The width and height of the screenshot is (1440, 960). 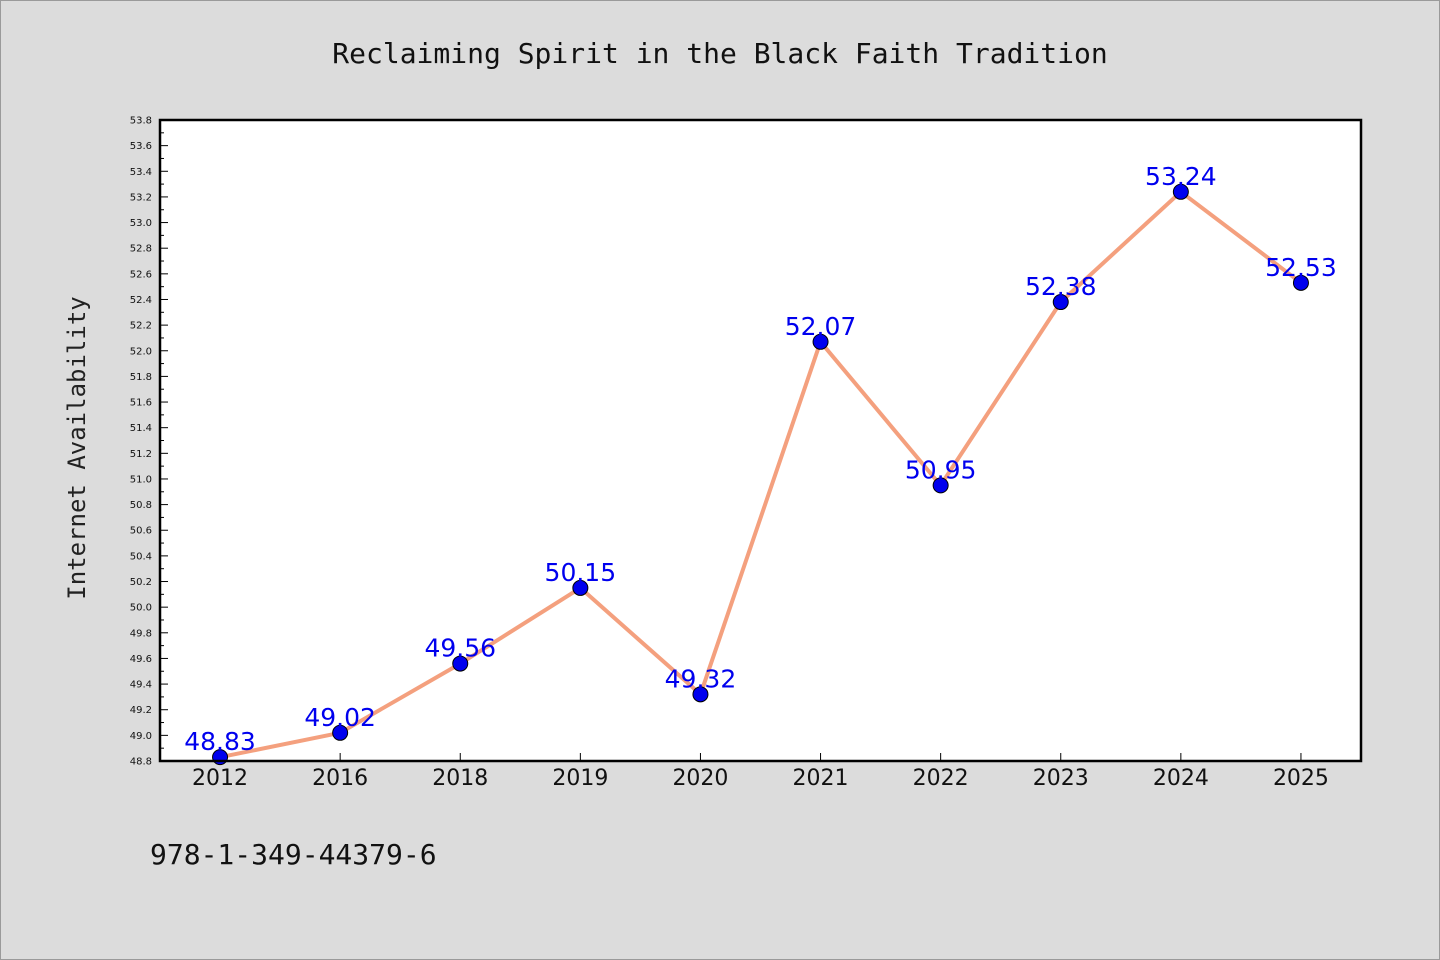 What do you see at coordinates (77, 447) in the screenshot?
I see `y-axis-label: Internet Availability` at bounding box center [77, 447].